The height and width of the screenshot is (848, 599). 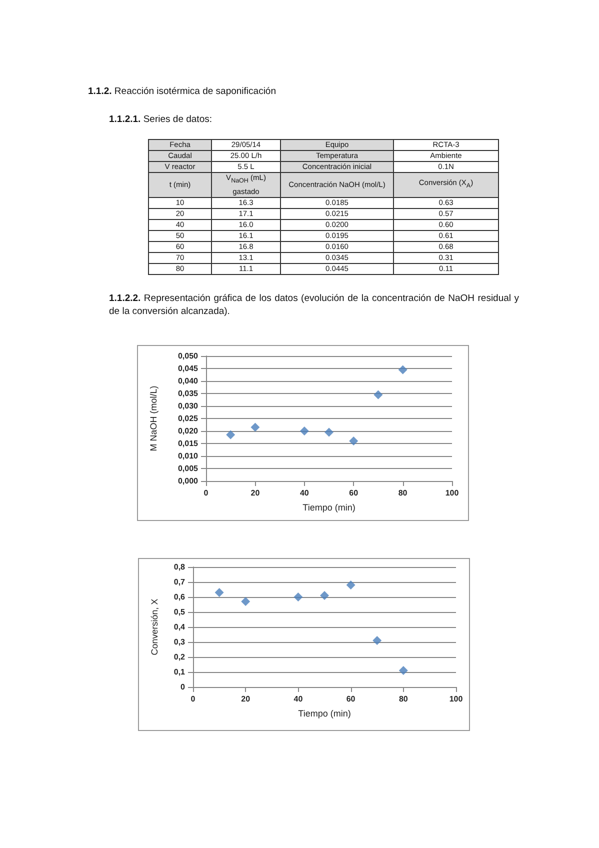 I want to click on y-tick-label: 0,6, so click(x=180, y=597).